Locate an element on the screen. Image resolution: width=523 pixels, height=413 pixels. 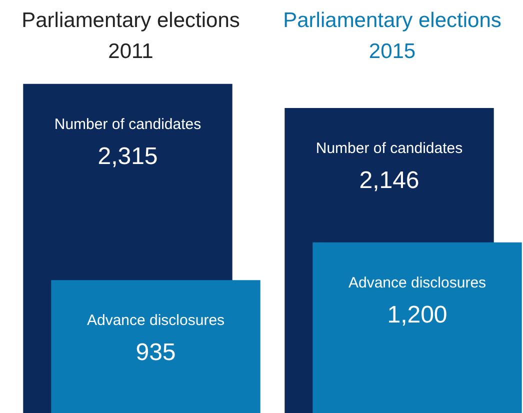
series-label: Advance disclosures is located at coordinates (155, 321).